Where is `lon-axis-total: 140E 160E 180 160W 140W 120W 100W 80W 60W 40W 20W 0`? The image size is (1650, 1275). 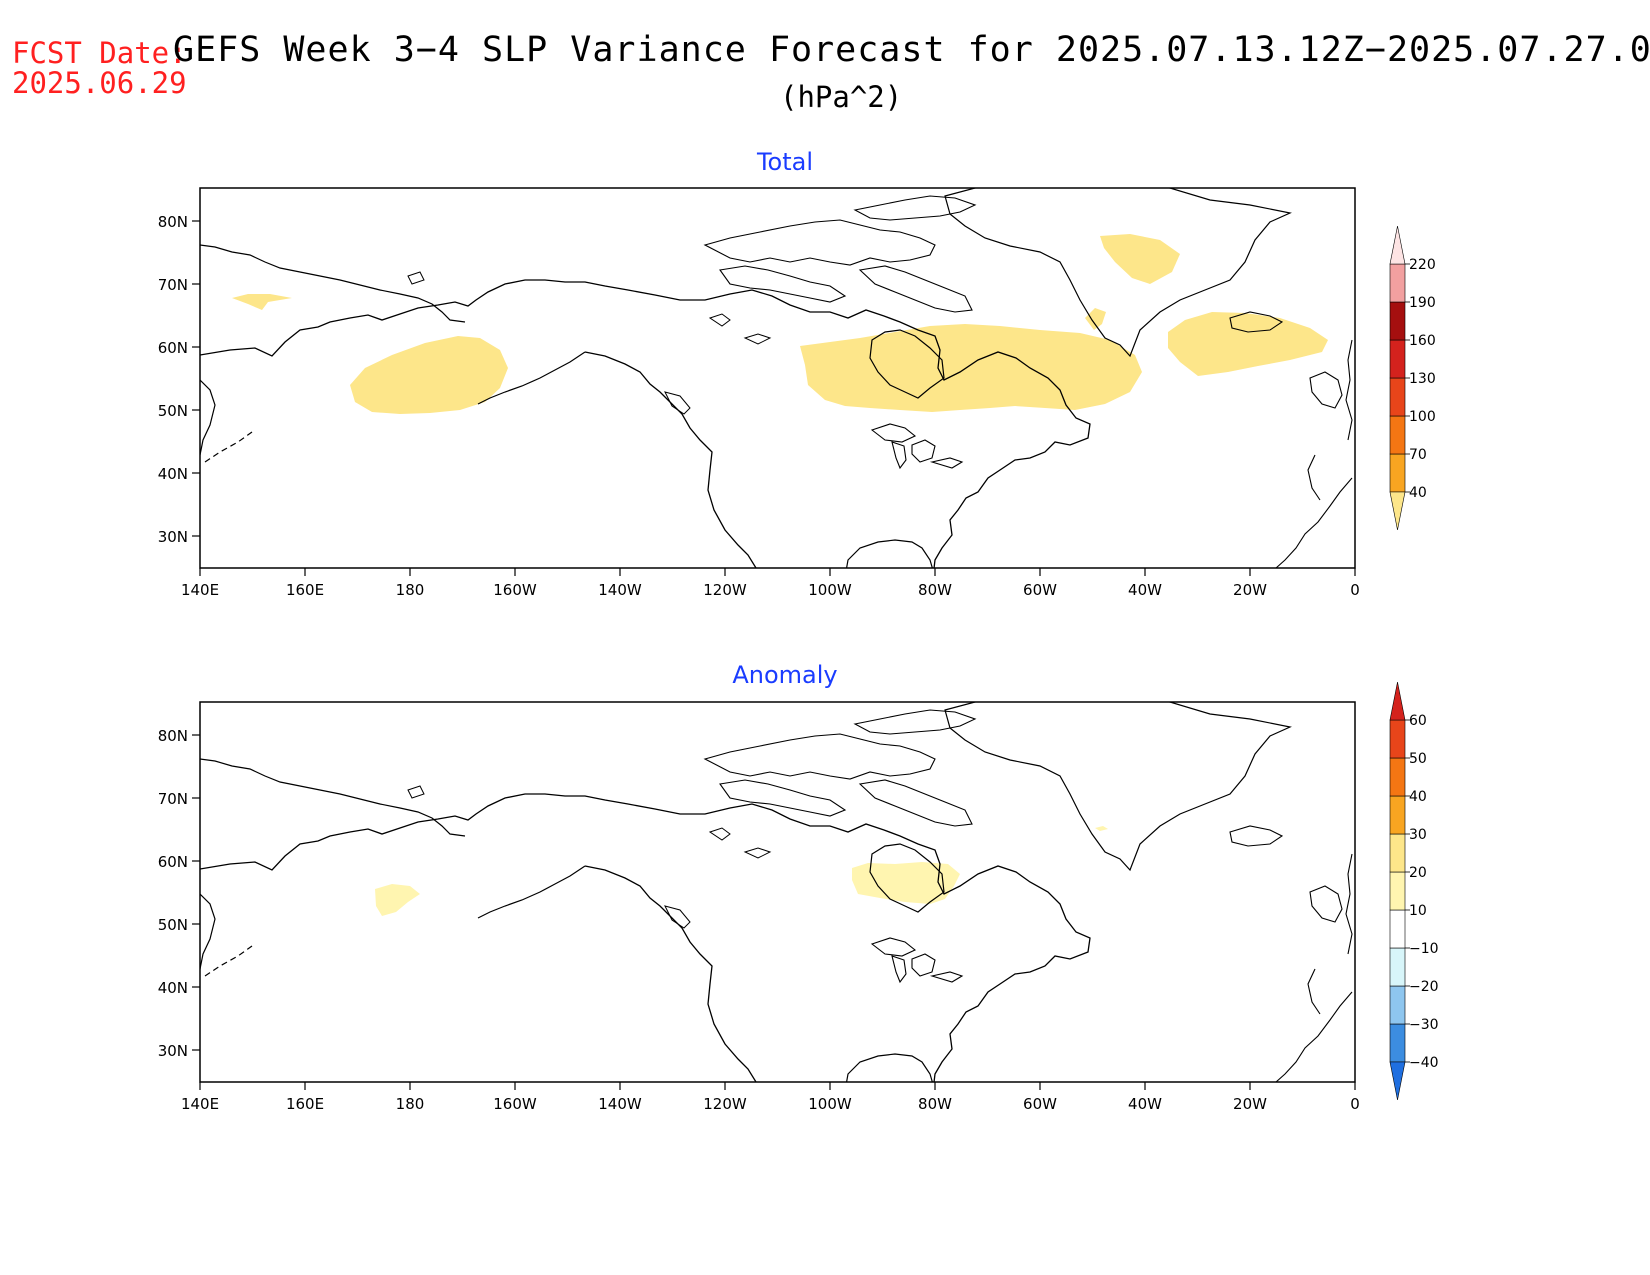 lon-axis-total: 140E 160E 180 160W 140W 120W 100W 80W 60W 40W 20W 0 is located at coordinates (770, 583).